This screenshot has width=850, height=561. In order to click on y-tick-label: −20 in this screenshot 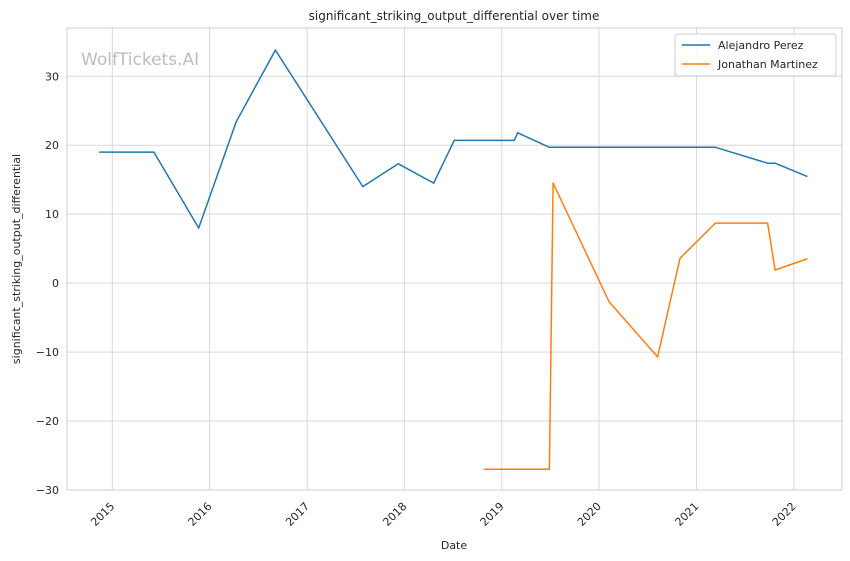, I will do `click(47, 421)`.